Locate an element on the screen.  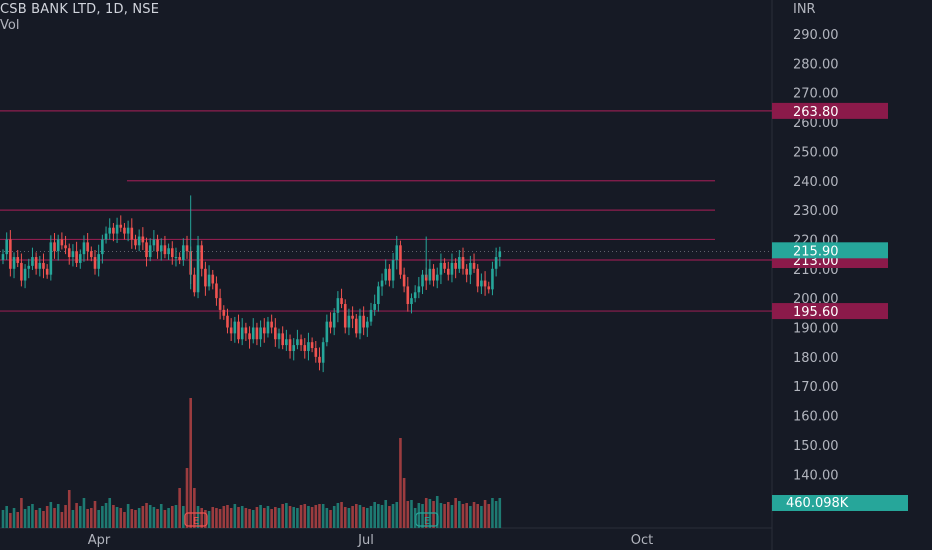
y-tick-label: 180.00 is located at coordinates (816, 358).